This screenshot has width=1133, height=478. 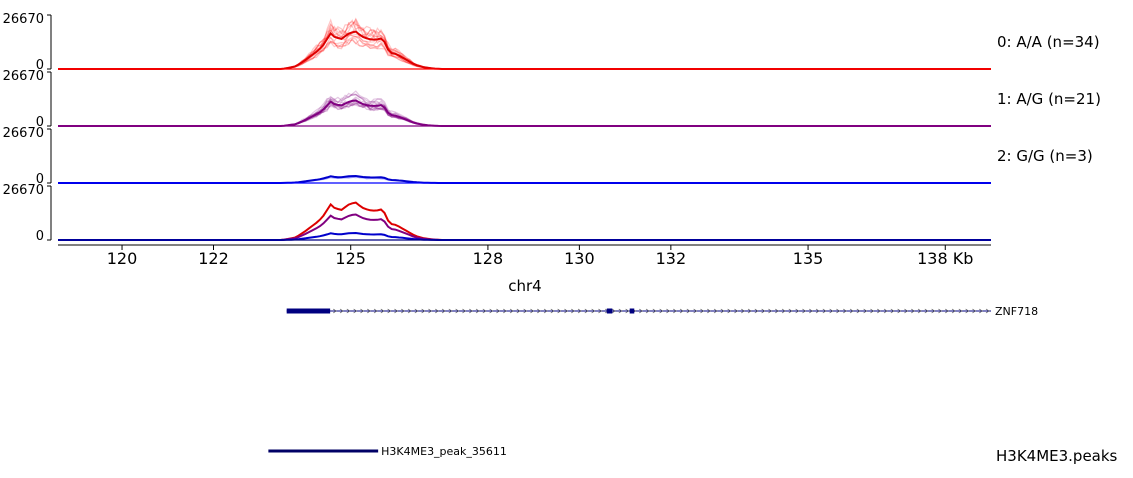 What do you see at coordinates (40, 122) in the screenshot?
I see `y-tick-label-min: 0` at bounding box center [40, 122].